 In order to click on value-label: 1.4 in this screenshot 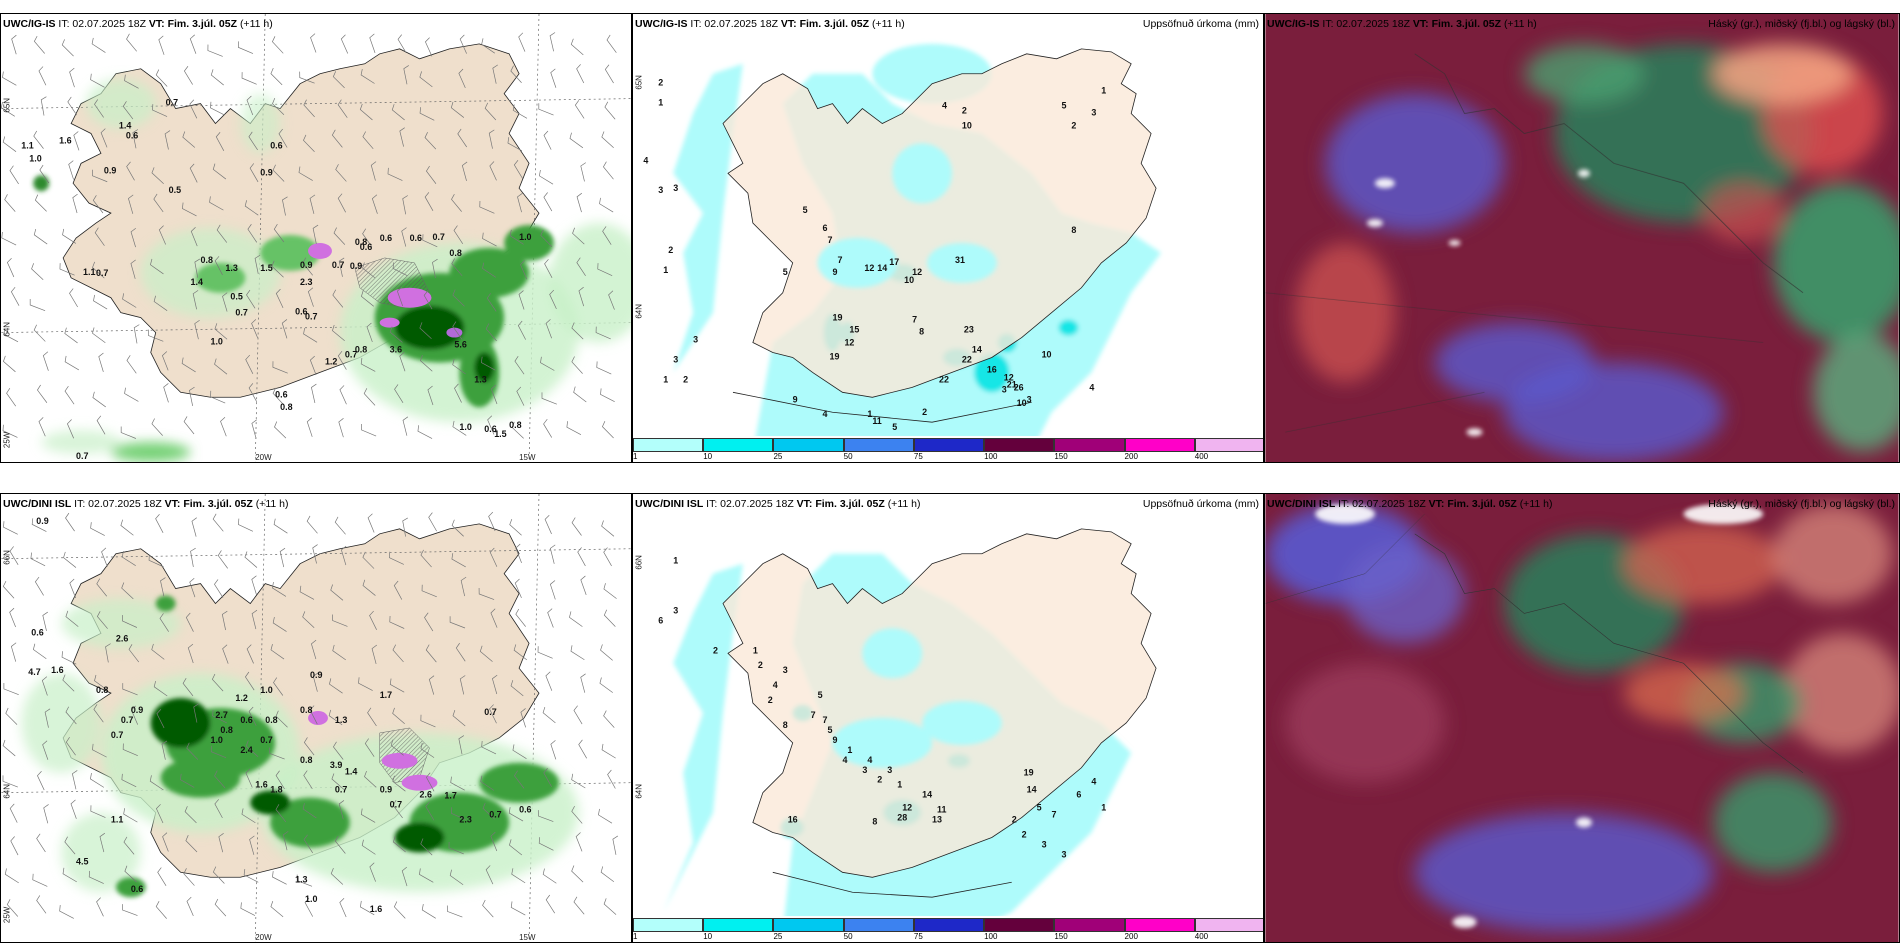, I will do `click(197, 282)`.